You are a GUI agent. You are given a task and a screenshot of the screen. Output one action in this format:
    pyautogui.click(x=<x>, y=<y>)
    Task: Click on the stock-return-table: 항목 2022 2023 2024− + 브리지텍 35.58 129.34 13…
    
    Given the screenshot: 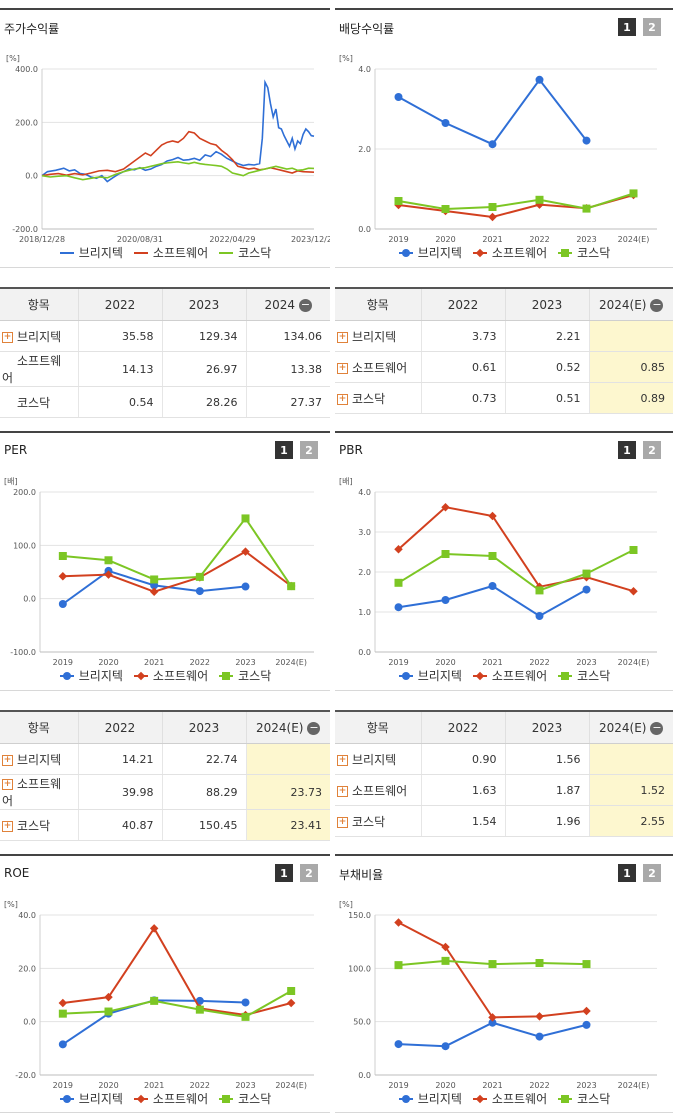 What is the action you would take?
    pyautogui.click(x=165, y=352)
    